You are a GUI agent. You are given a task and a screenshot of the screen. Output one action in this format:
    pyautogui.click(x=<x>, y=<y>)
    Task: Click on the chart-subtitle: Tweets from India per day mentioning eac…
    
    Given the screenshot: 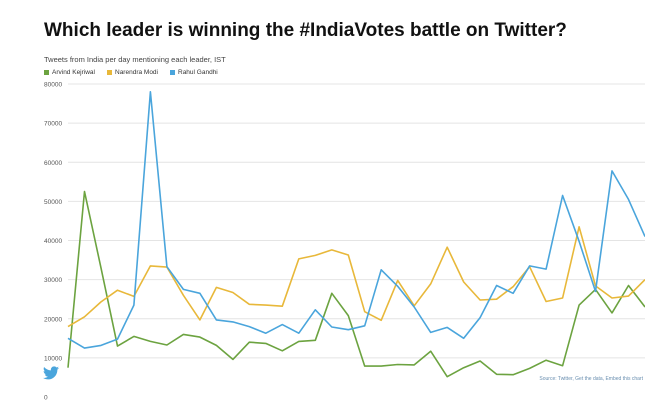 What is the action you would take?
    pyautogui.click(x=135, y=59)
    